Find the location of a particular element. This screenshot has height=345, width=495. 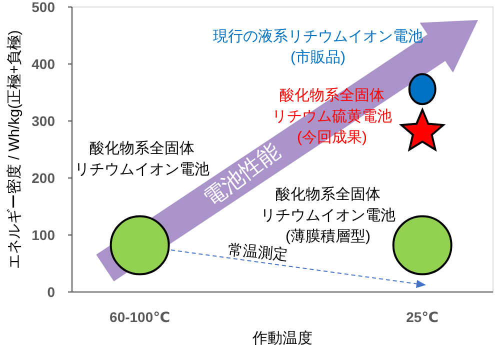

y-tick-label: 200 is located at coordinates (44, 178).